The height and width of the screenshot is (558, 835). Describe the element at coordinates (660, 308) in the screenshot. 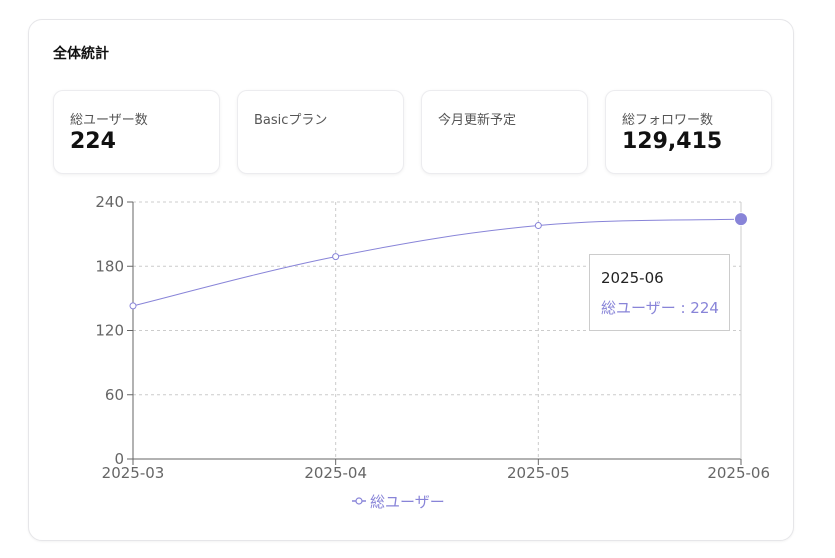

I see `tooltip-item: 総ユーザー : 224` at that location.